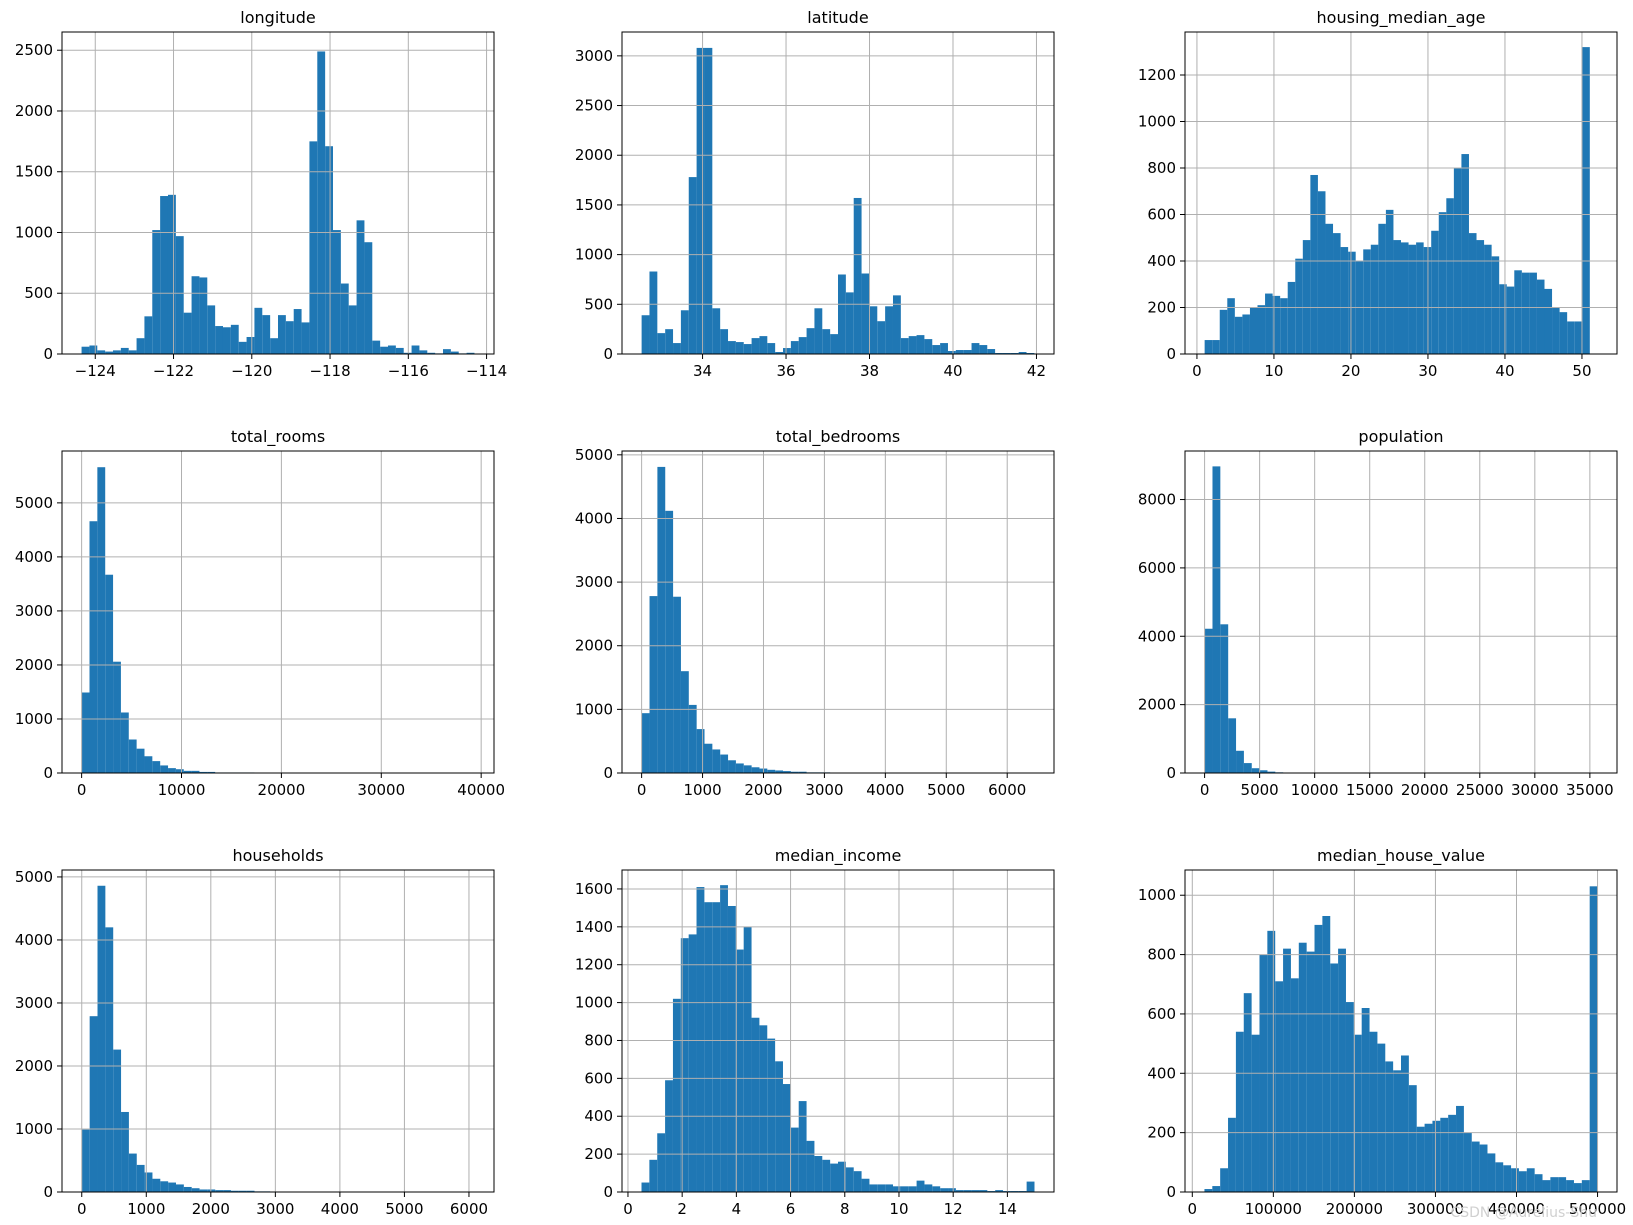  What do you see at coordinates (1581, 371) in the screenshot?
I see `x-tick-label: 50` at bounding box center [1581, 371].